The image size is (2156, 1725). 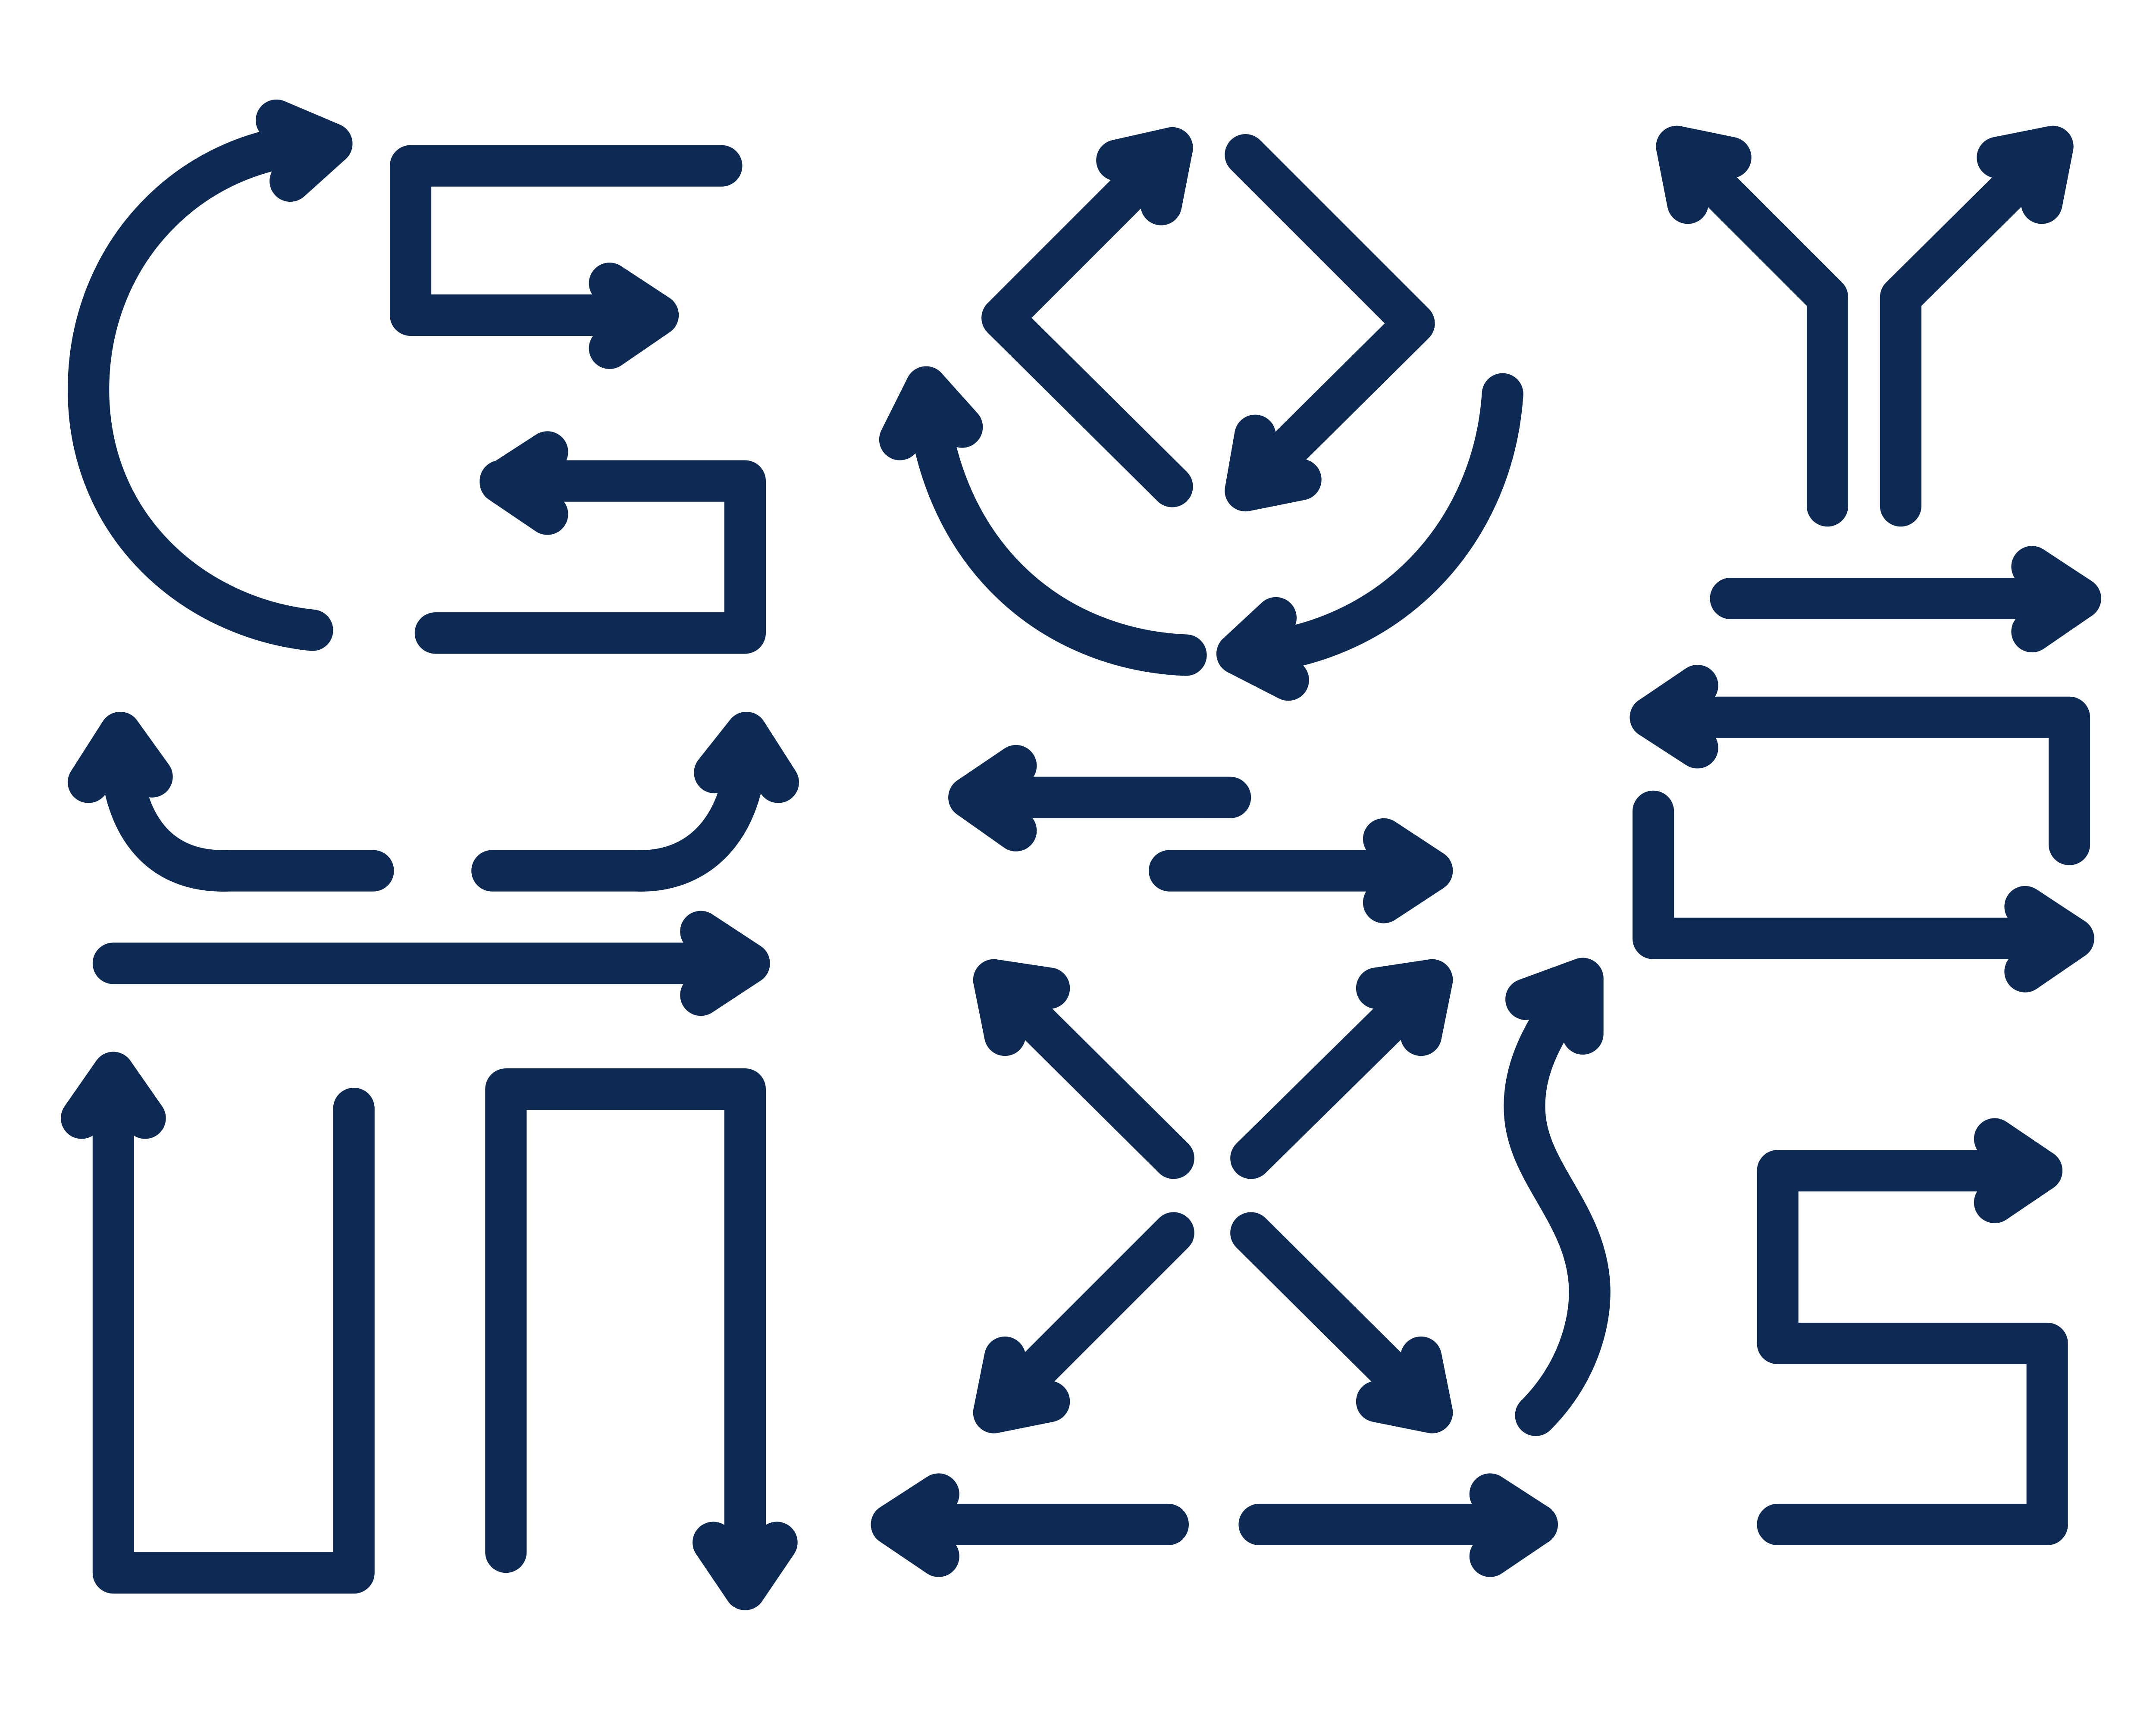 I want to click on n-arrow-down-shaft, so click(x=625, y=1339).